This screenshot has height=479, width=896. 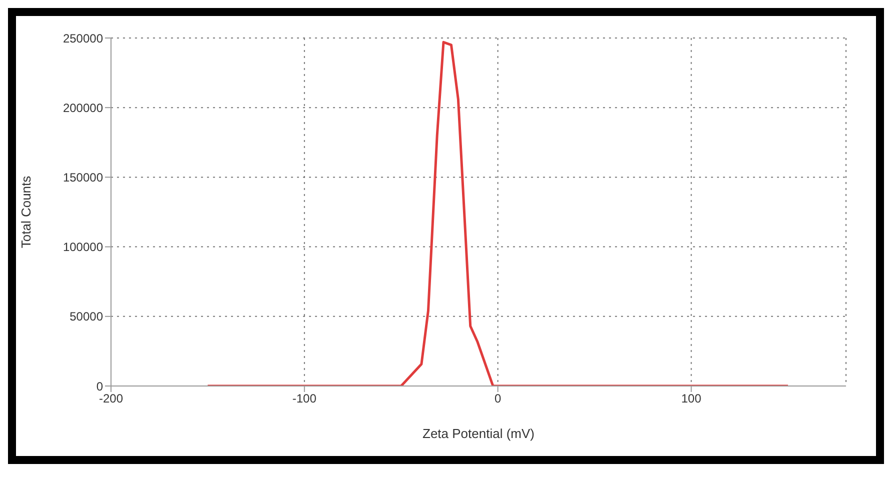 What do you see at coordinates (87, 317) in the screenshot?
I see `y-tick-label: 50000` at bounding box center [87, 317].